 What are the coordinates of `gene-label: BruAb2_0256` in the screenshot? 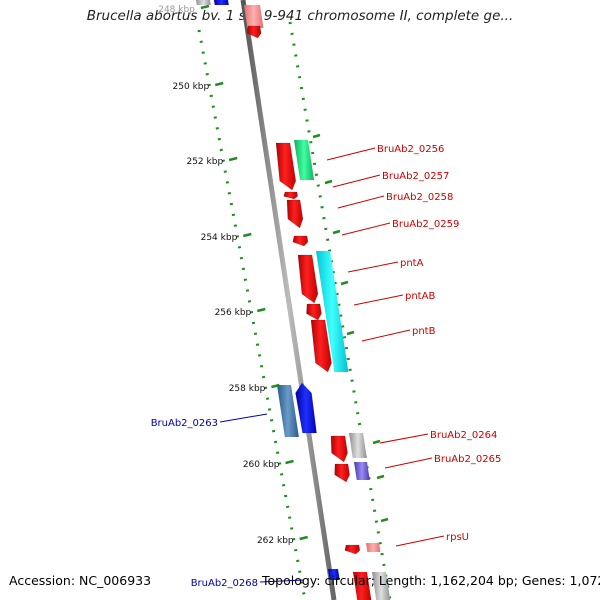 It's located at (410, 149).